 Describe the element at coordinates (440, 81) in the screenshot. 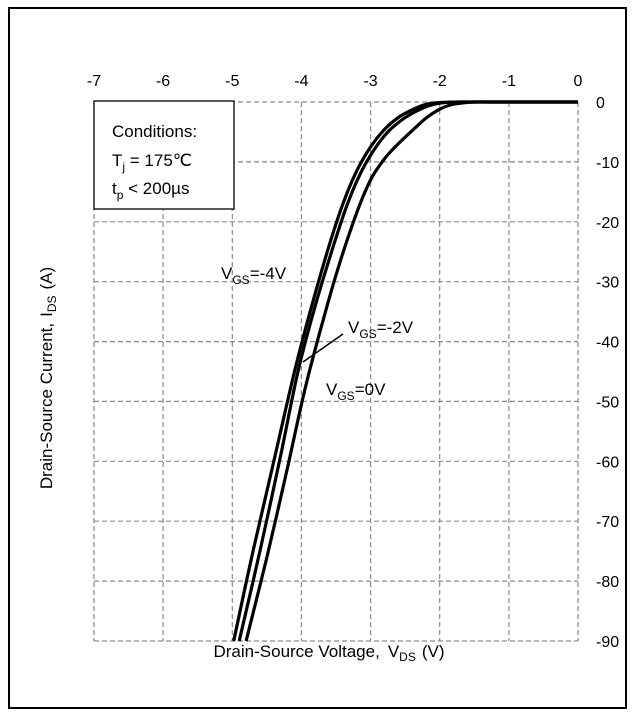

I see `x-tick-label: -2` at that location.